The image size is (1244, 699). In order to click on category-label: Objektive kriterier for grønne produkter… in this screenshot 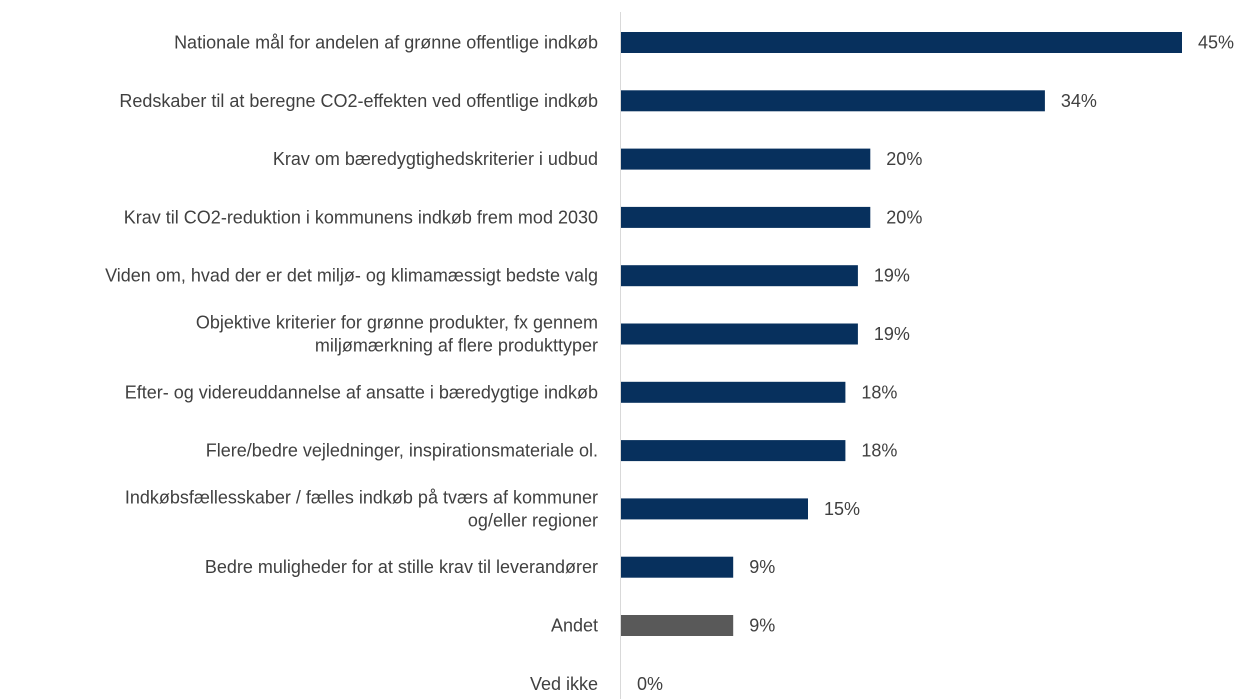, I will do `click(397, 334)`.